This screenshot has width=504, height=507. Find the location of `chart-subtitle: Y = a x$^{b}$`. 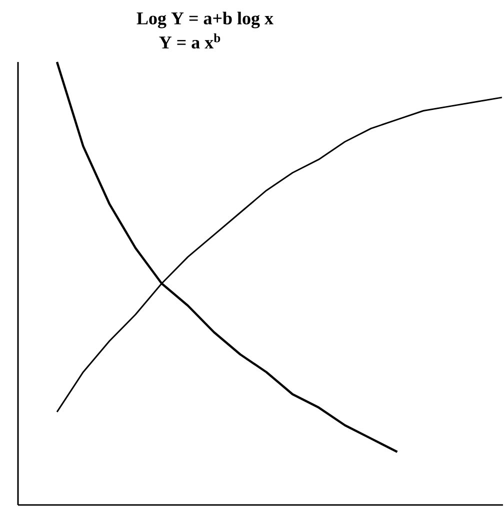

chart-subtitle: Y = a x$^{b}$ is located at coordinates (189, 41).